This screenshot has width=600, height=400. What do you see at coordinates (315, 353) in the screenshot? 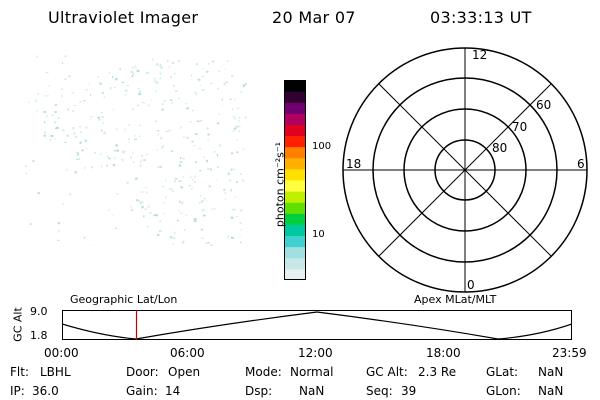
I see `time-tick-1200: 12:00` at bounding box center [315, 353].